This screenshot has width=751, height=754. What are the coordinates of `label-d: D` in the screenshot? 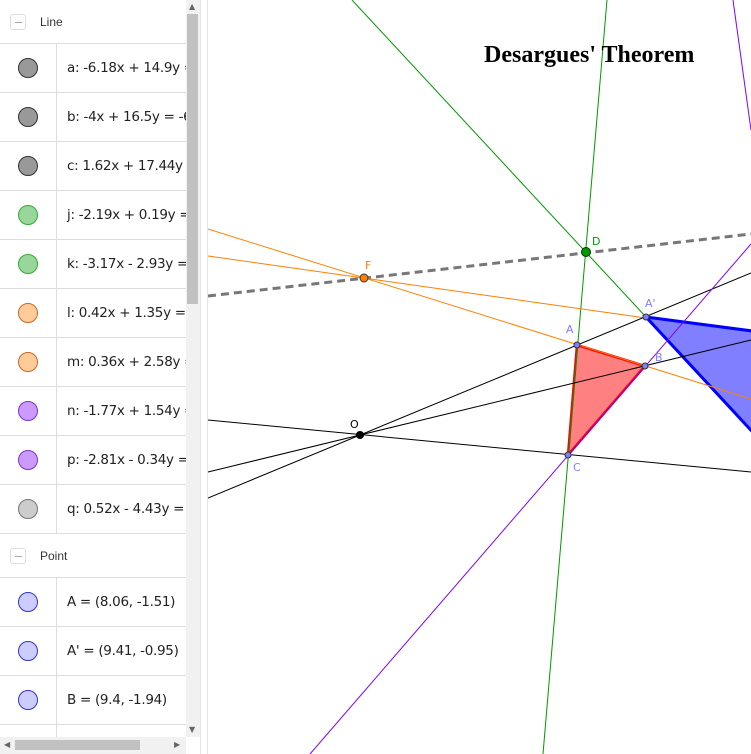 It's located at (596, 241).